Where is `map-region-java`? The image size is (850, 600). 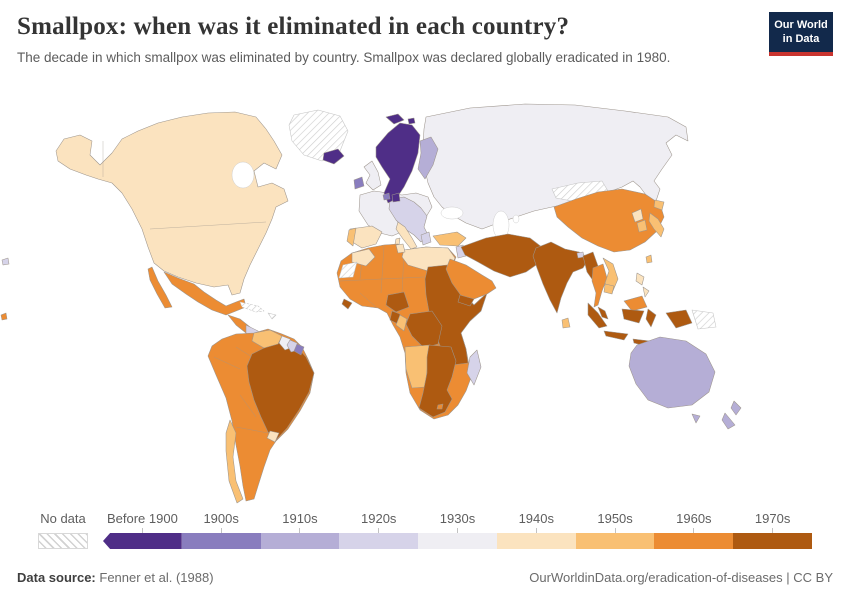 map-region-java is located at coordinates (616, 335).